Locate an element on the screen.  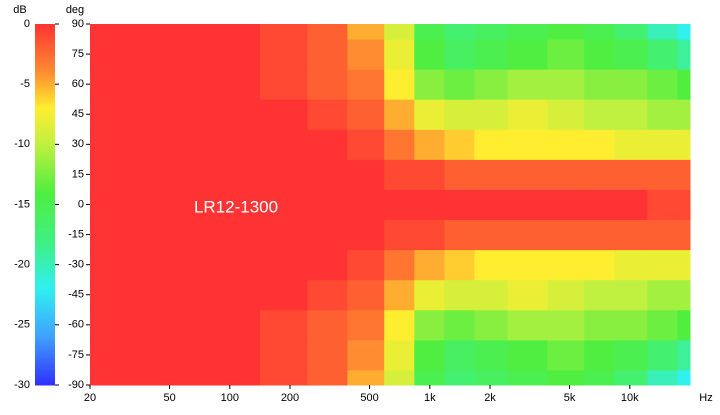
colorbar-tick-label: 0 is located at coordinates (27, 24).